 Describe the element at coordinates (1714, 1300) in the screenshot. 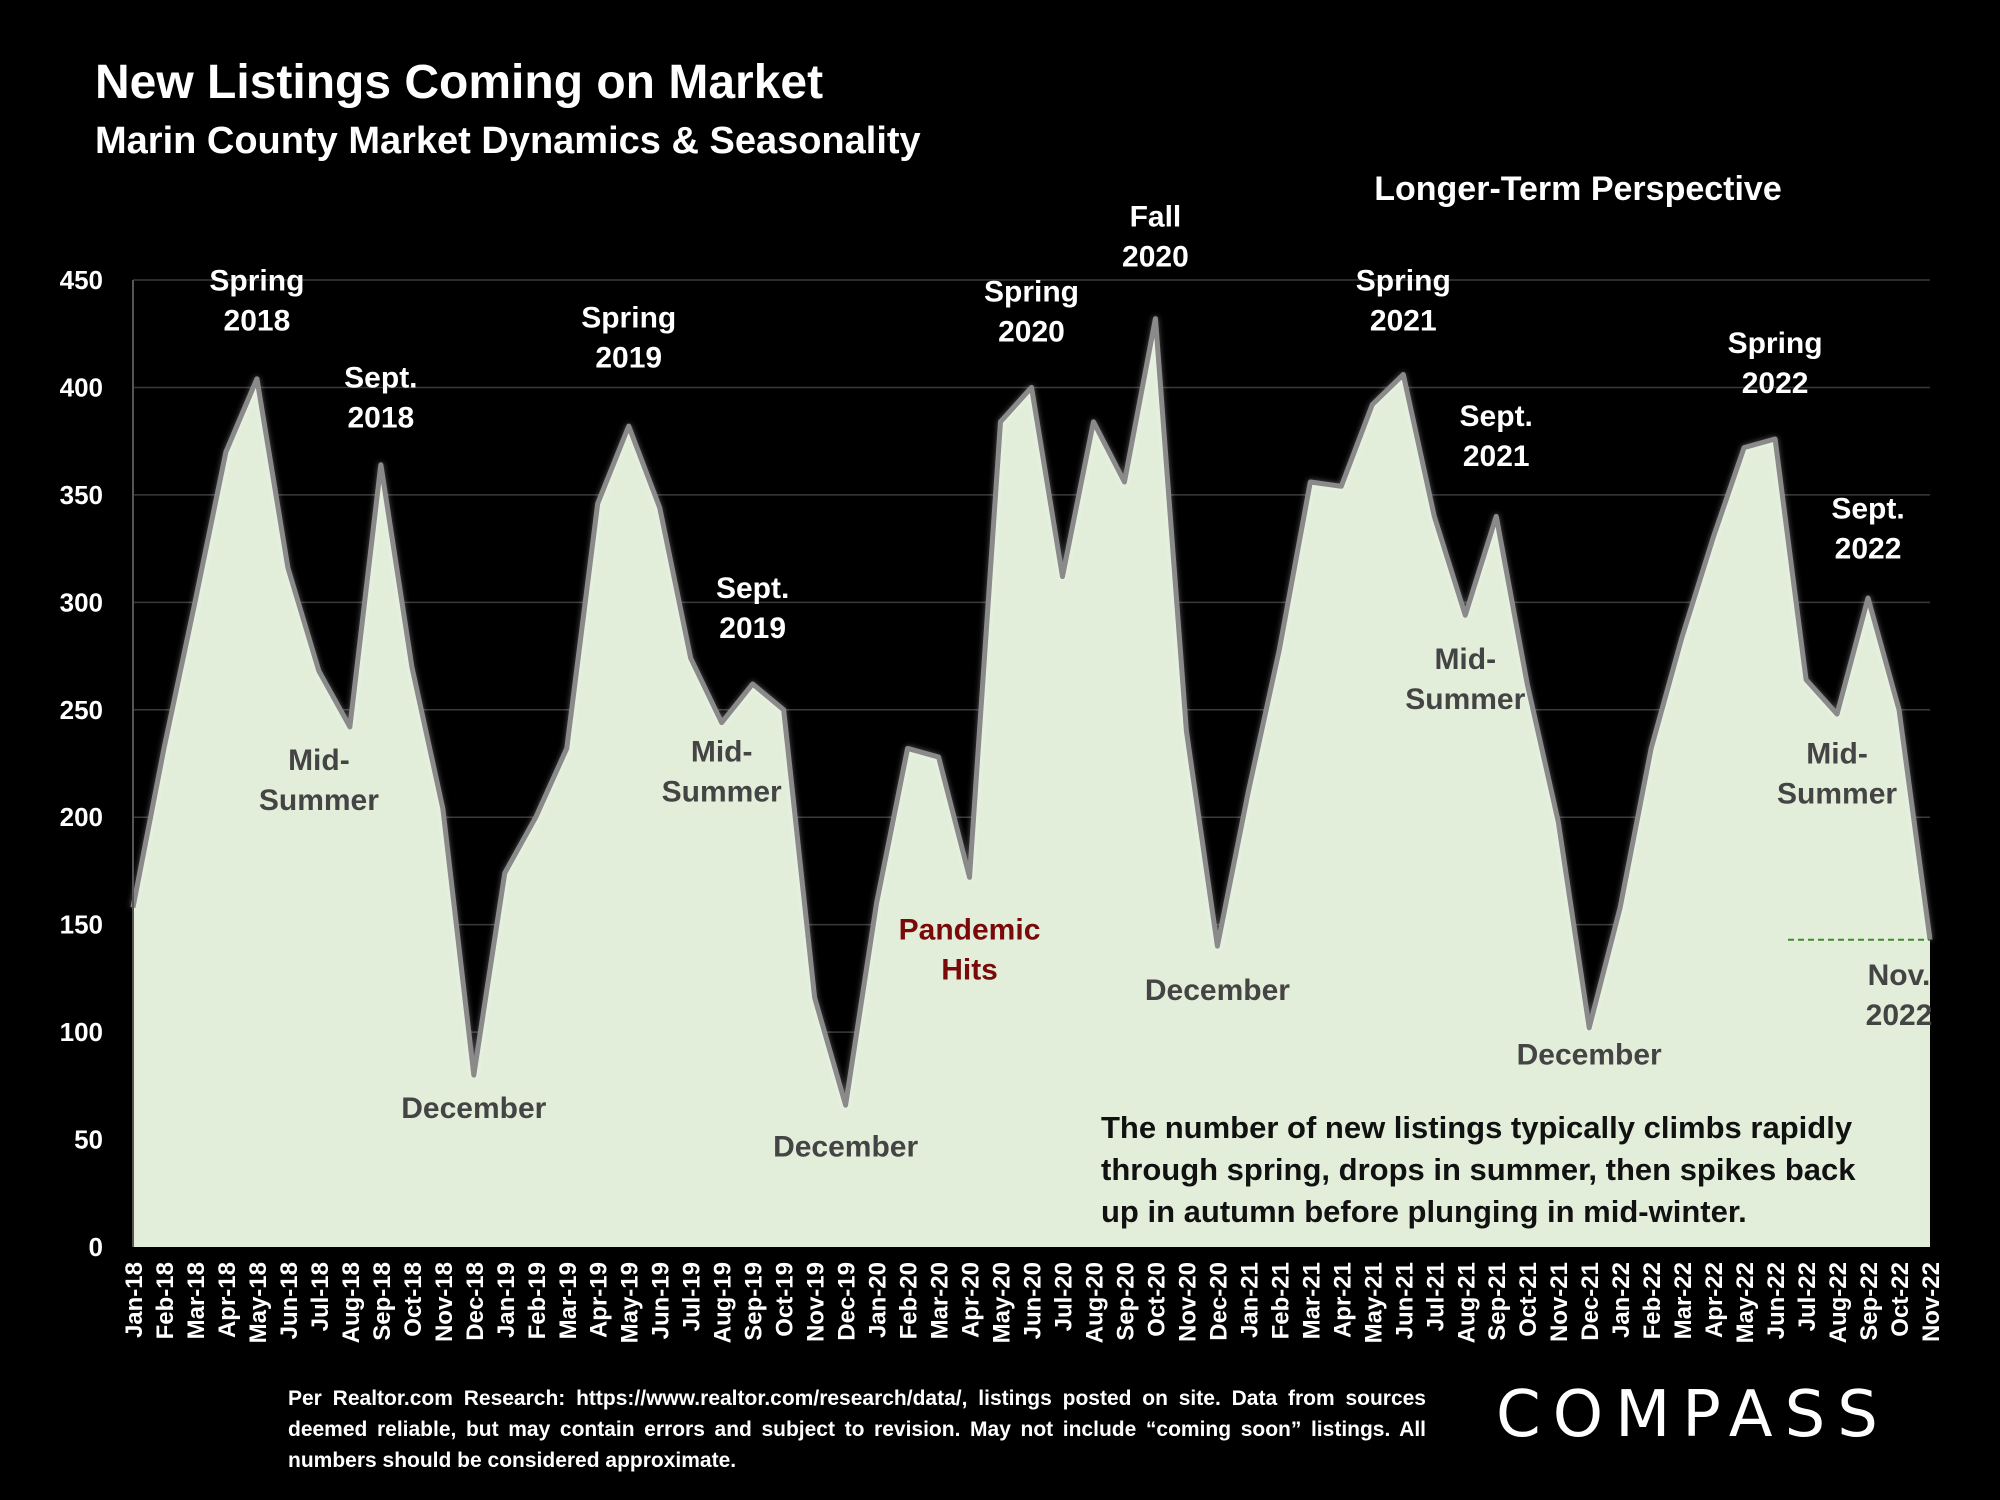

I see `x-tick-label: Apr-22` at that location.